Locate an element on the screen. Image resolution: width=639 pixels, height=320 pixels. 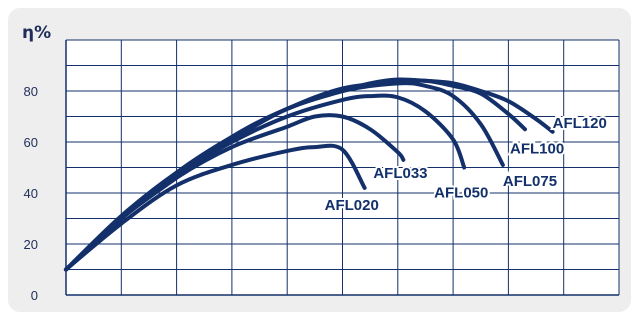
y-tick-label: 0 is located at coordinates (34, 295).